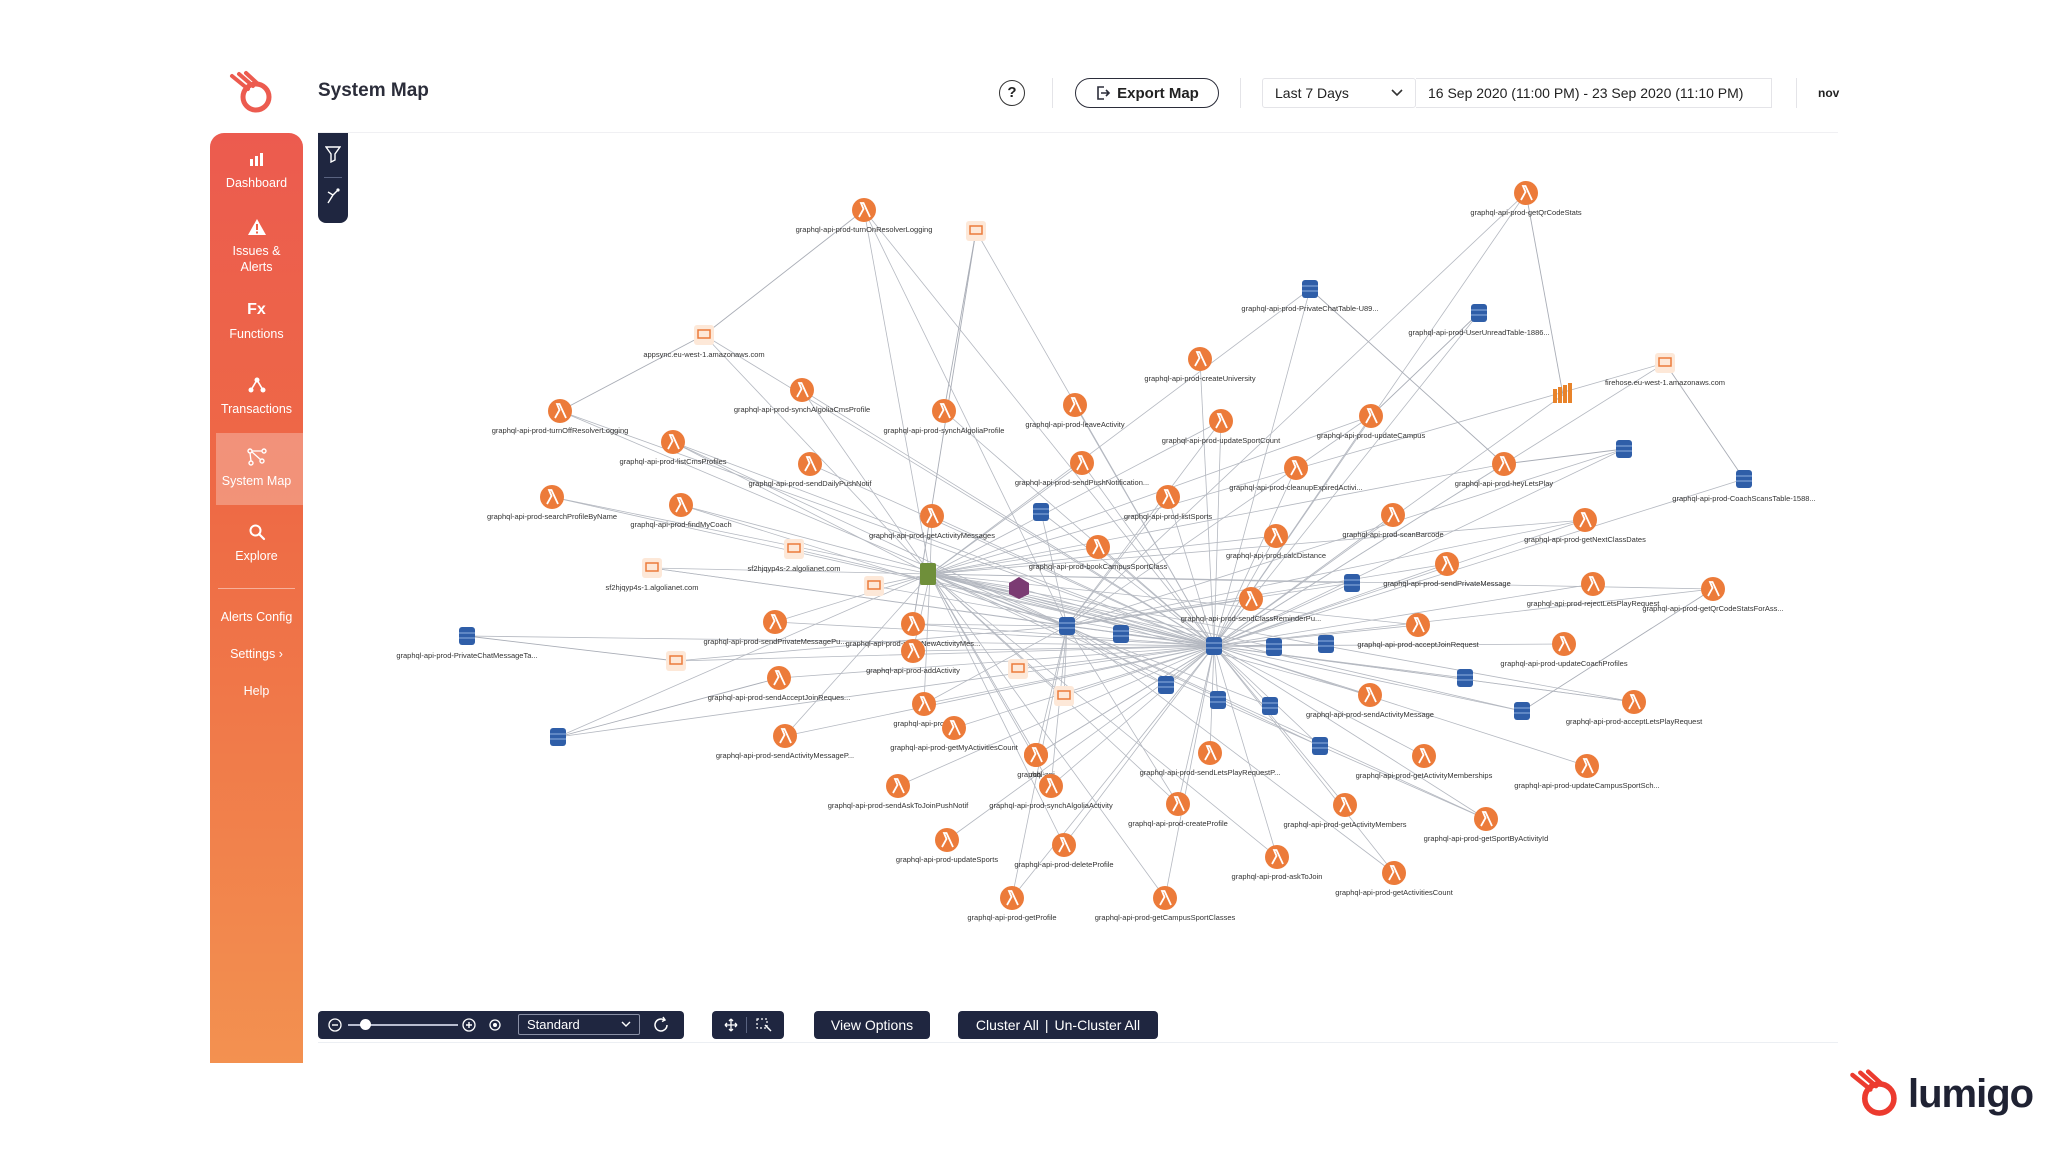  Describe the element at coordinates (495, 1025) in the screenshot. I see `locate-icon` at that location.